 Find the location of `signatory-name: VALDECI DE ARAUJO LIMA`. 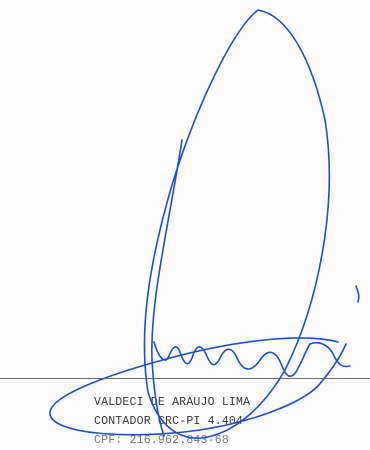

signatory-name: VALDECI DE ARAUJO LIMA is located at coordinates (172, 402).